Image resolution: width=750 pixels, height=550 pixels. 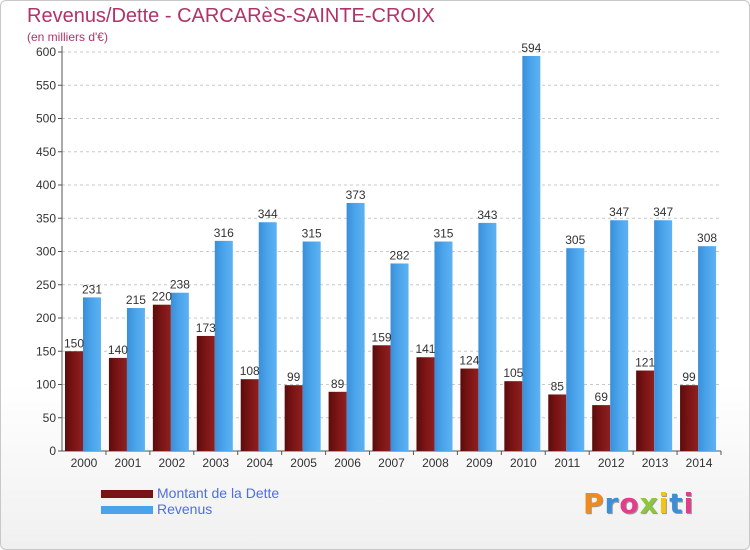 What do you see at coordinates (567, 463) in the screenshot?
I see `x-tick-label: 2011` at bounding box center [567, 463].